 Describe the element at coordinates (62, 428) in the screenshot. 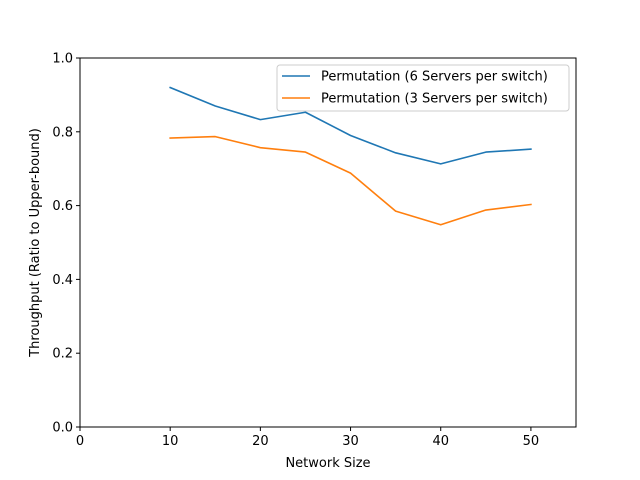

I see `y-tick-label: 0.0` at that location.